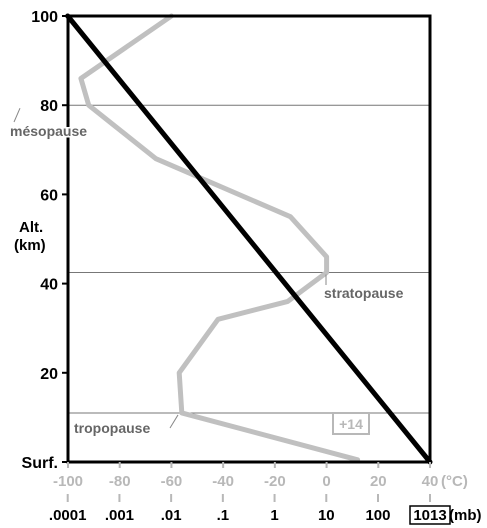  Describe the element at coordinates (119, 515) in the screenshot. I see `pressure-tick-label: .001` at that location.